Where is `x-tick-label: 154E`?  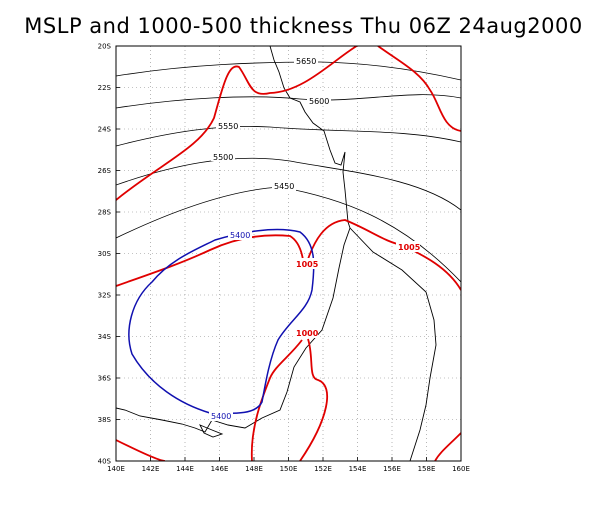
x-tick-label: 154E is located at coordinates (358, 469).